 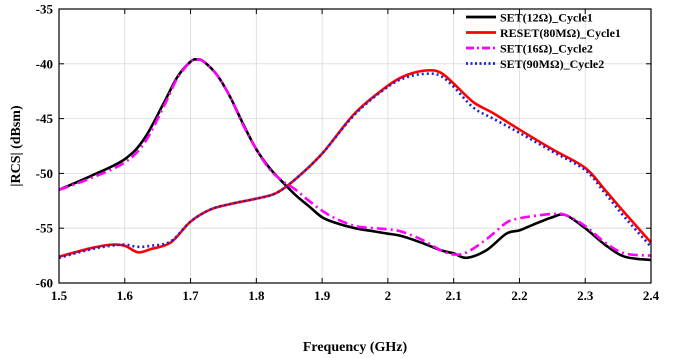 I want to click on x-tick-label: 1.8, so click(x=256, y=295).